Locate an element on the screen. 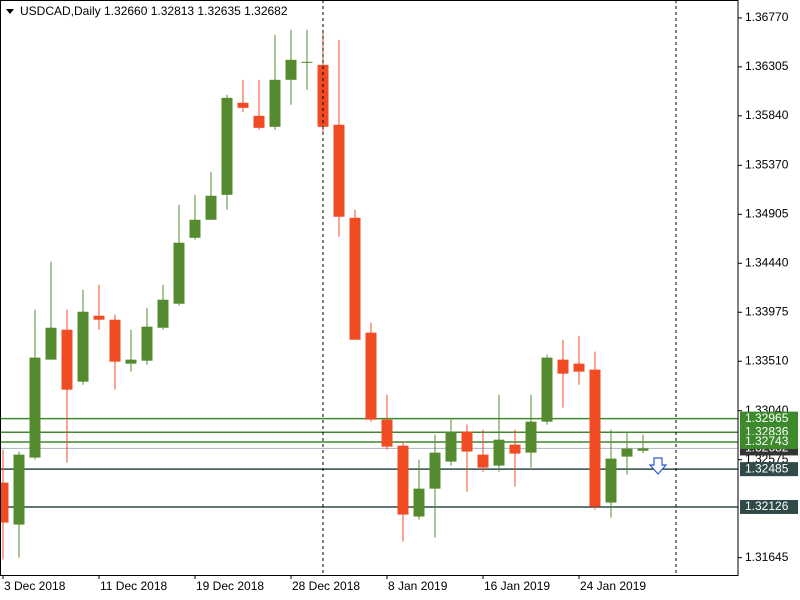 The image size is (800, 600). level-label: 1.32965 is located at coordinates (767, 418).